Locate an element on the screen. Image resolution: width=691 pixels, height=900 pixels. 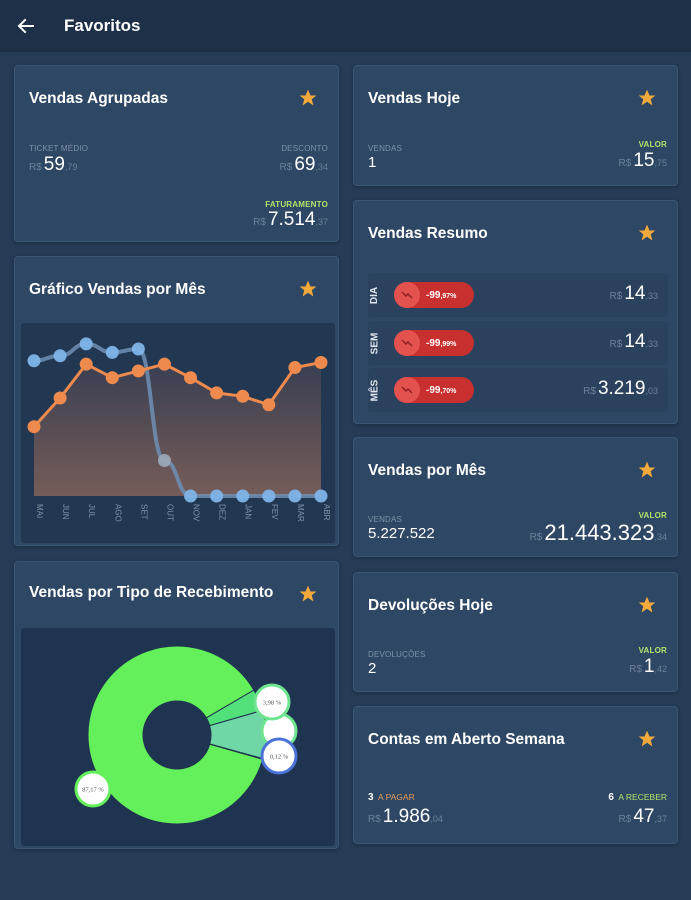
a-pagar-label: 3 A PAGAR is located at coordinates (391, 796).